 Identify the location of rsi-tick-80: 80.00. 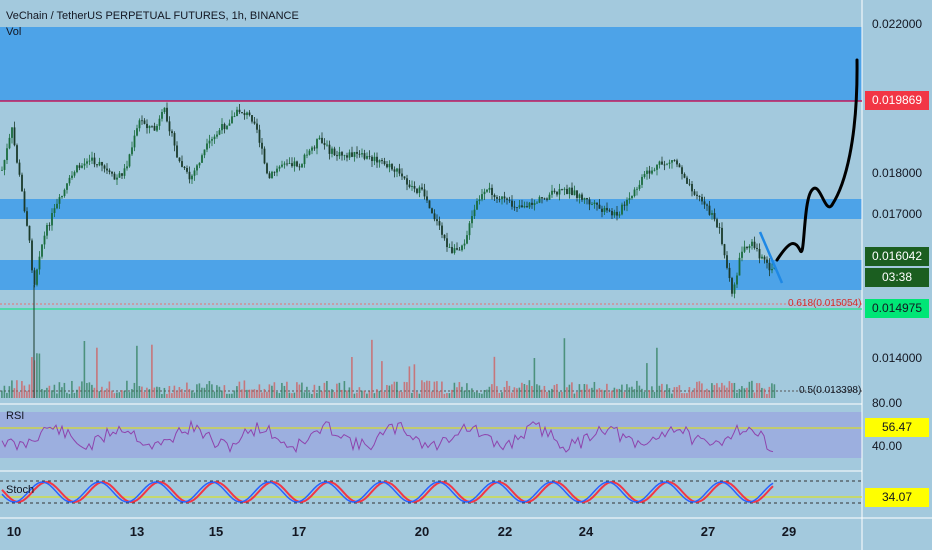
(887, 403).